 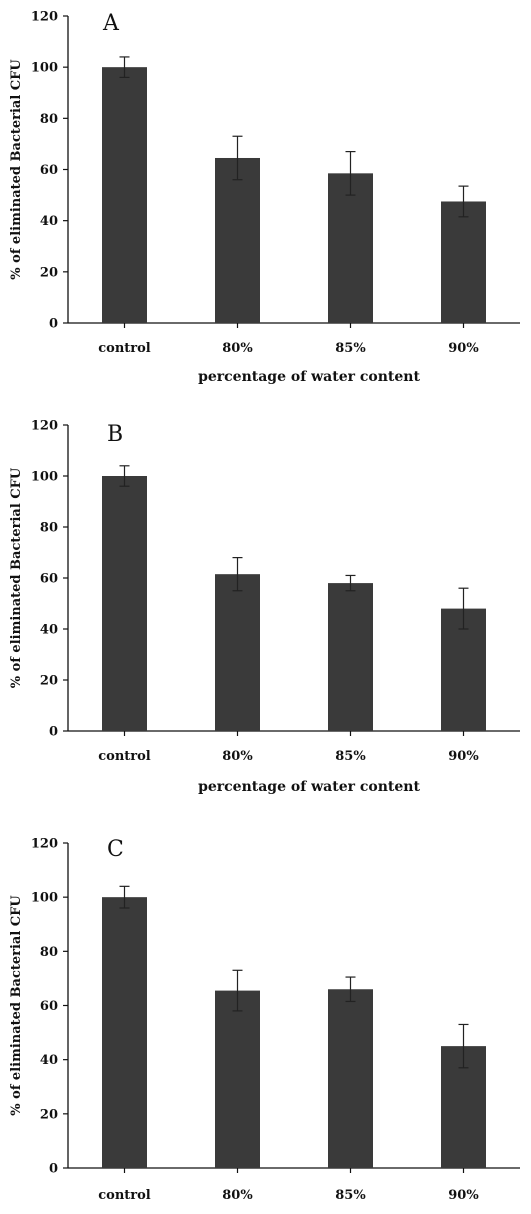 I want to click on panel-label: C, so click(x=115, y=849).